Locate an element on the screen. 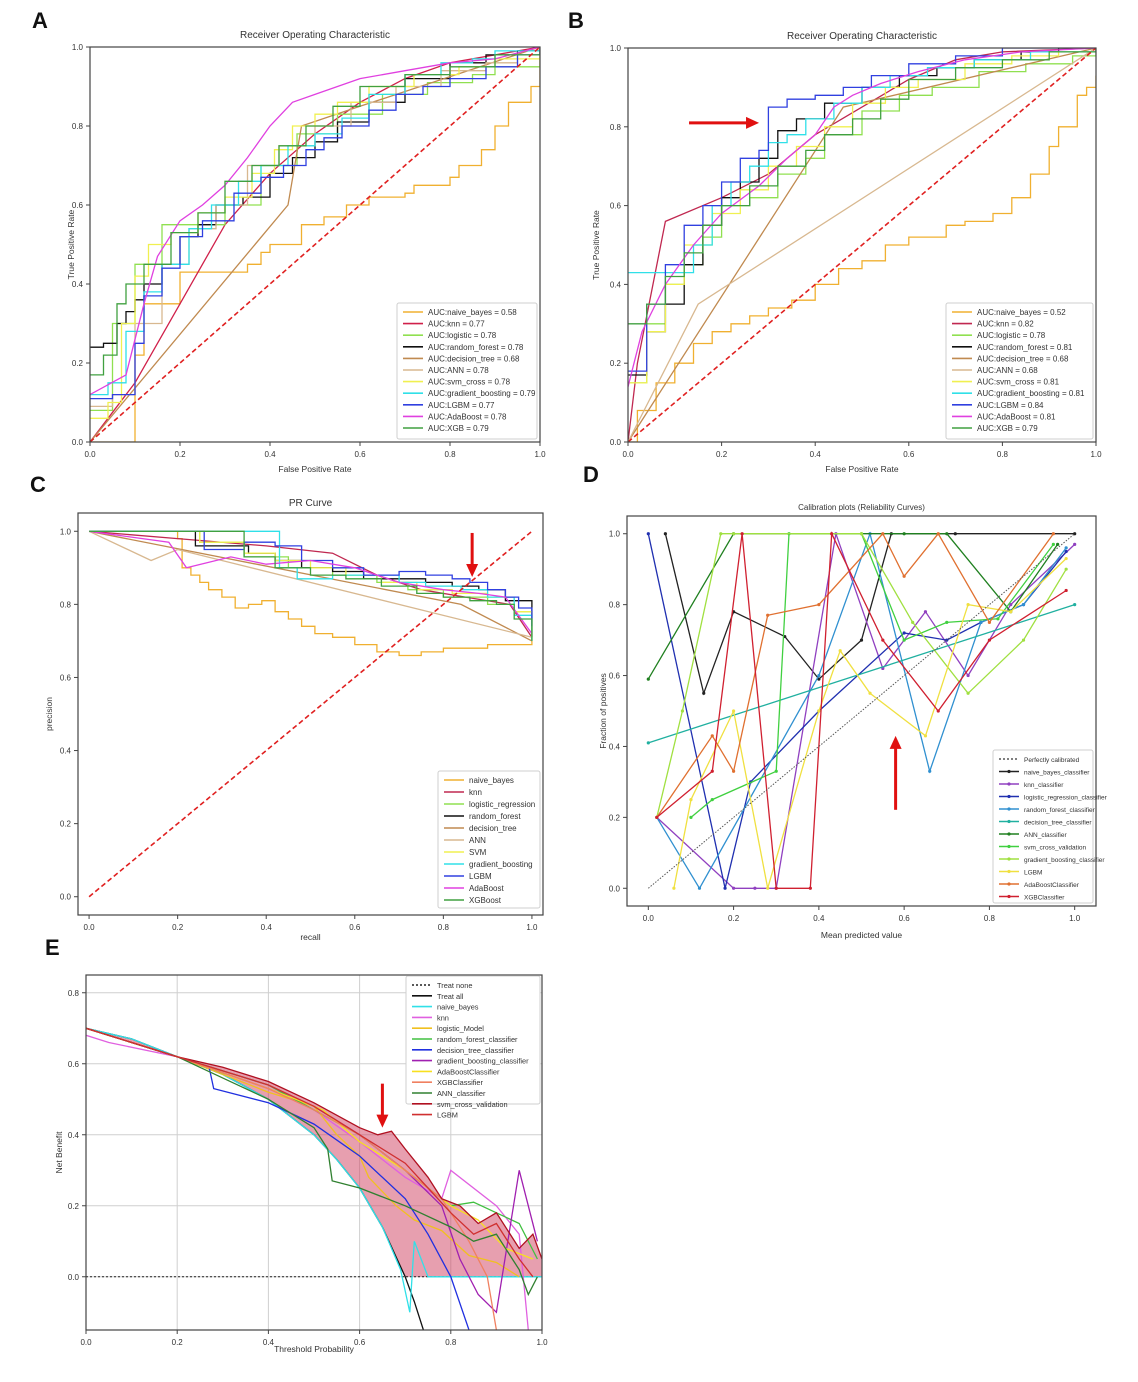 The image size is (1138, 1382). y-tick-label: 0.8 is located at coordinates (615, 605).